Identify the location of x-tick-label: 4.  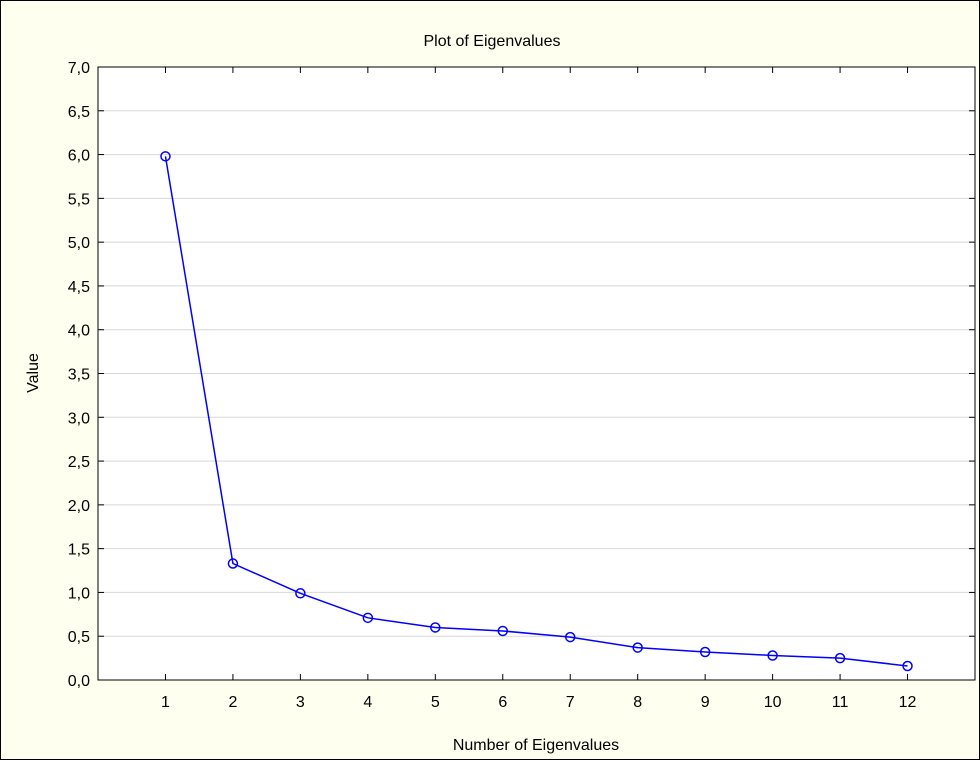
(367, 702).